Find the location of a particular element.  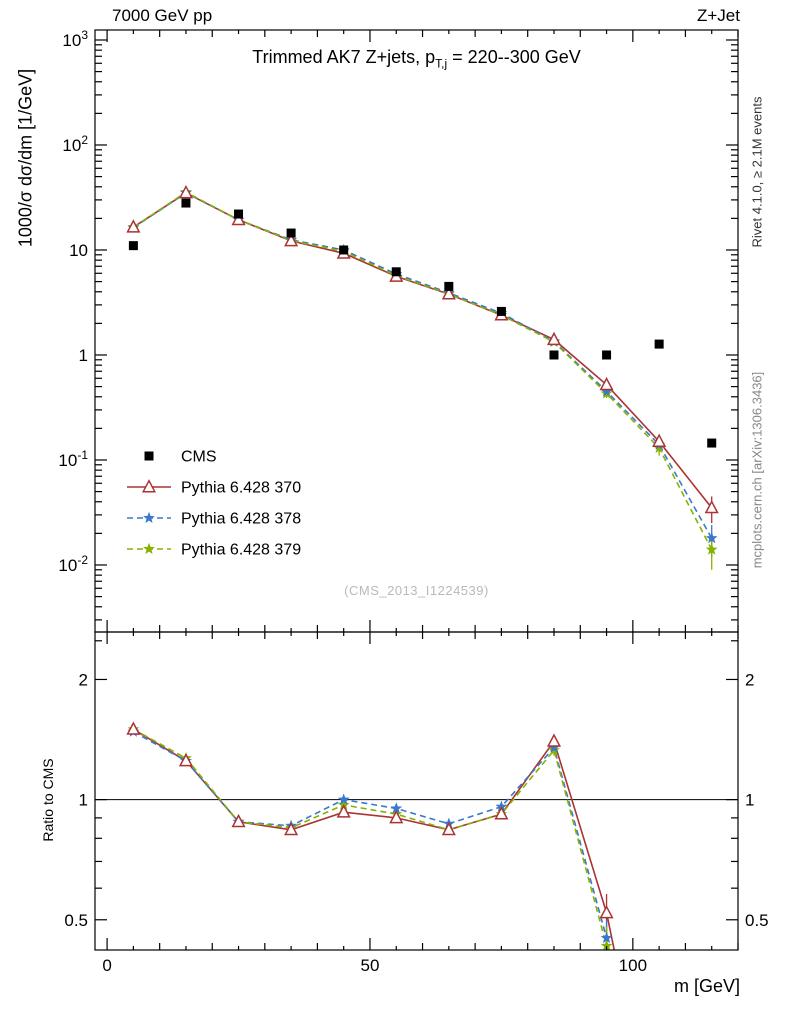

tick-label: 10² is located at coordinates (75, 144).